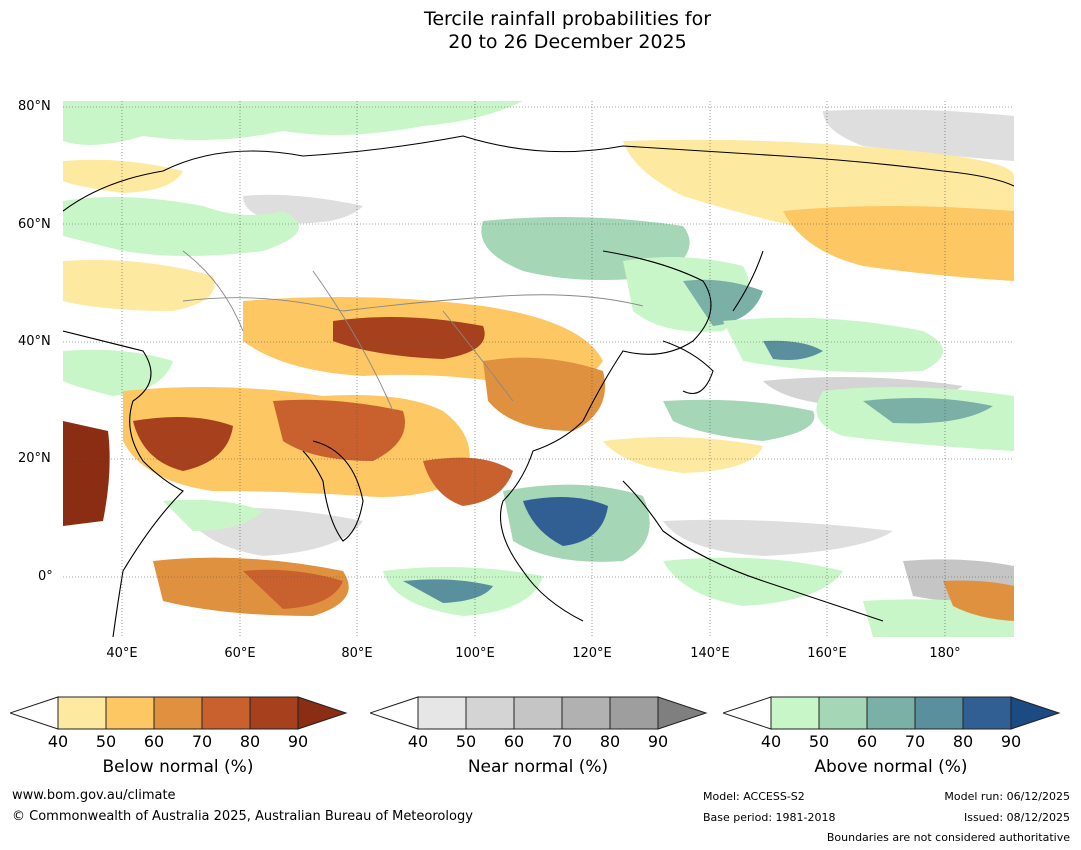 This screenshot has height=850, width=1081. Describe the element at coordinates (34, 341) in the screenshot. I see `lat-label-40n: 40°N` at that location.